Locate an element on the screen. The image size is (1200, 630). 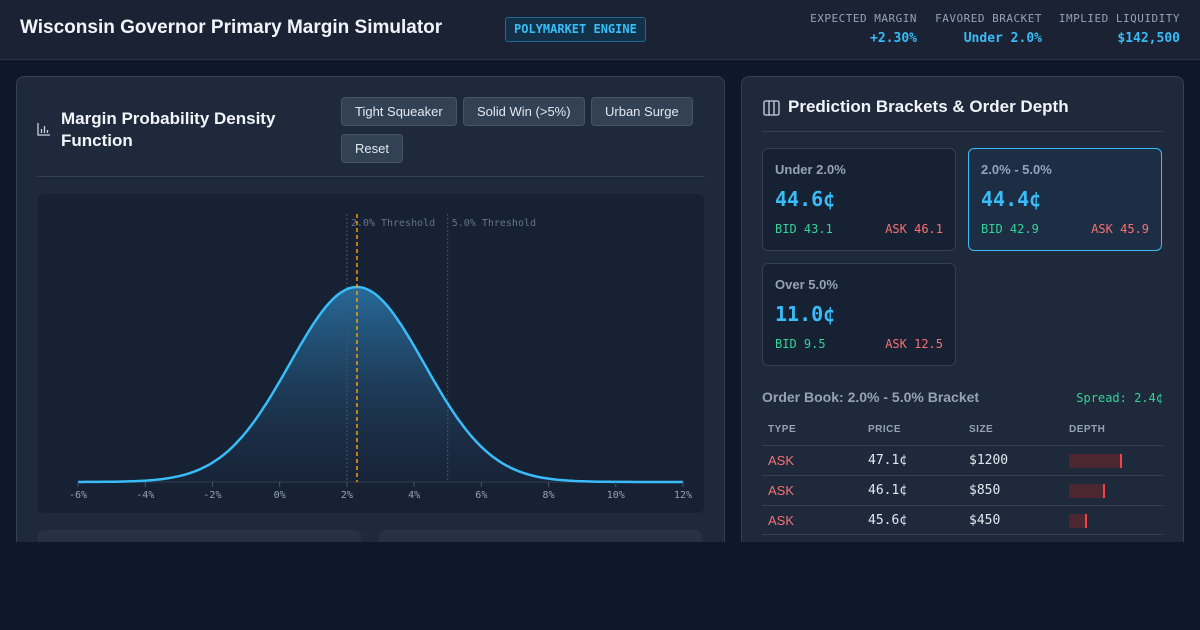
bracket-price: 44.4¢ is located at coordinates (1011, 199).